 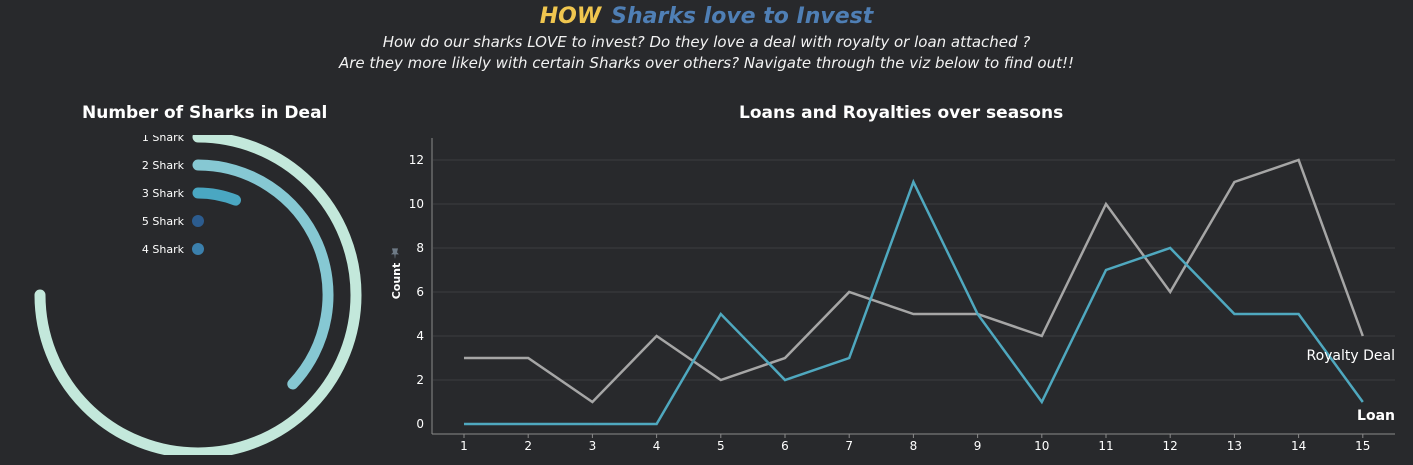 I want to click on radial-bar-5-shark, so click(x=198, y=221).